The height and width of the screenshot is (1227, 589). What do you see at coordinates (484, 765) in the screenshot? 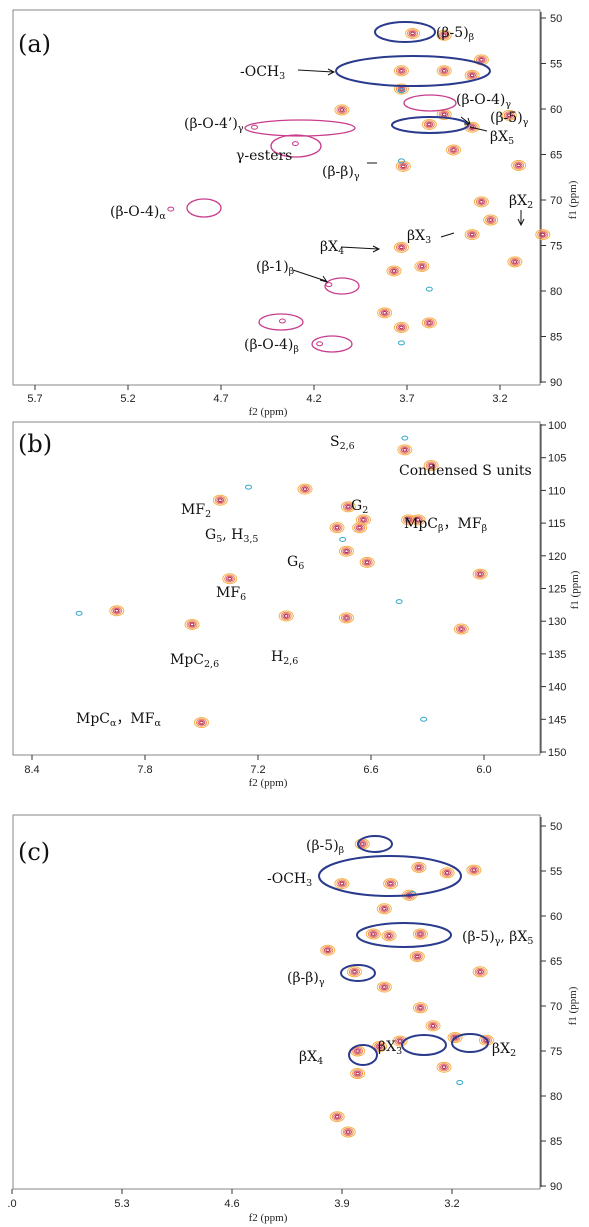
I see `xtick: 6.0` at bounding box center [484, 765].